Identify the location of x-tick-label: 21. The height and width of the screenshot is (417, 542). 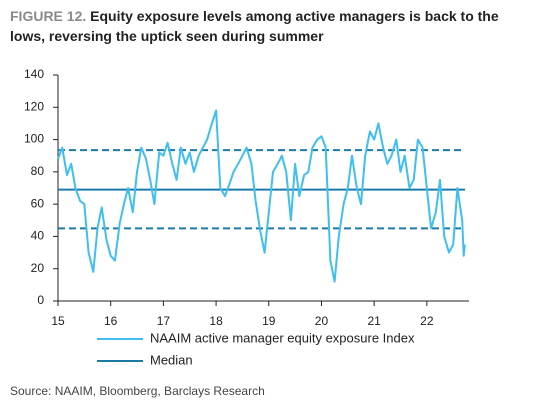
(374, 321).